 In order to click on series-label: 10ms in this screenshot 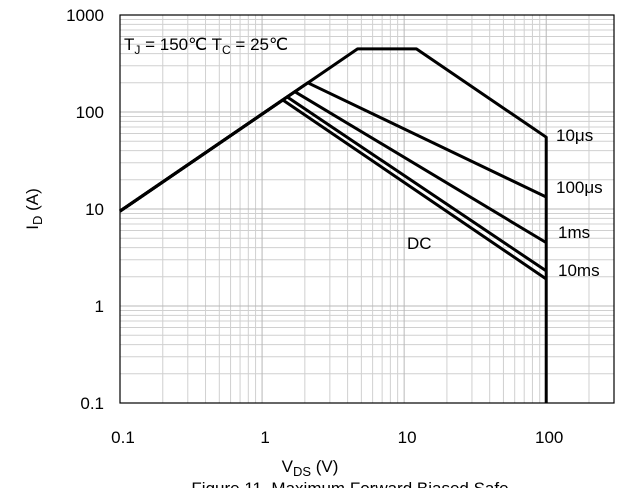, I will do `click(579, 270)`.